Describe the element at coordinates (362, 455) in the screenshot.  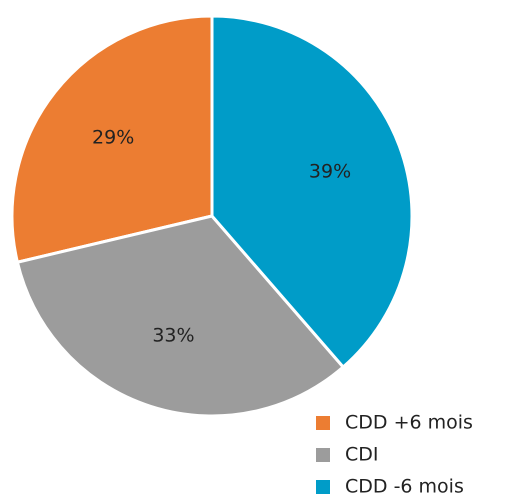
I see `legend-label: CDI` at that location.